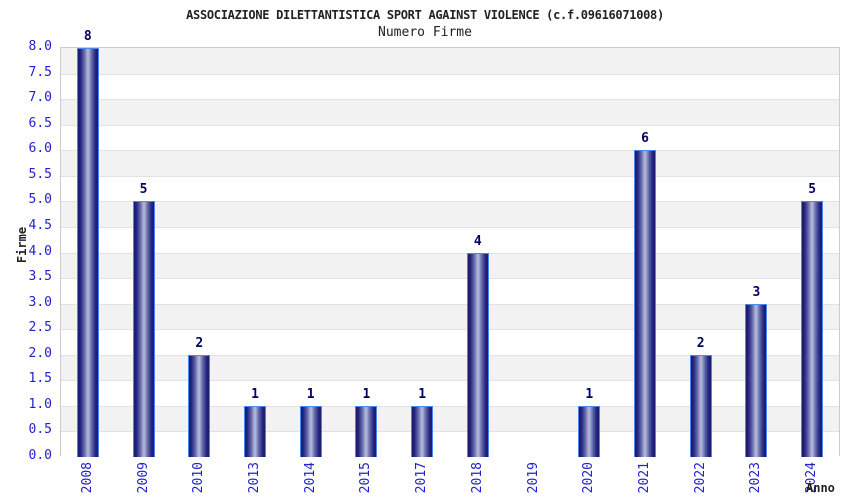  Describe the element at coordinates (40, 379) in the screenshot. I see `y-tick-label: 1.5` at that location.